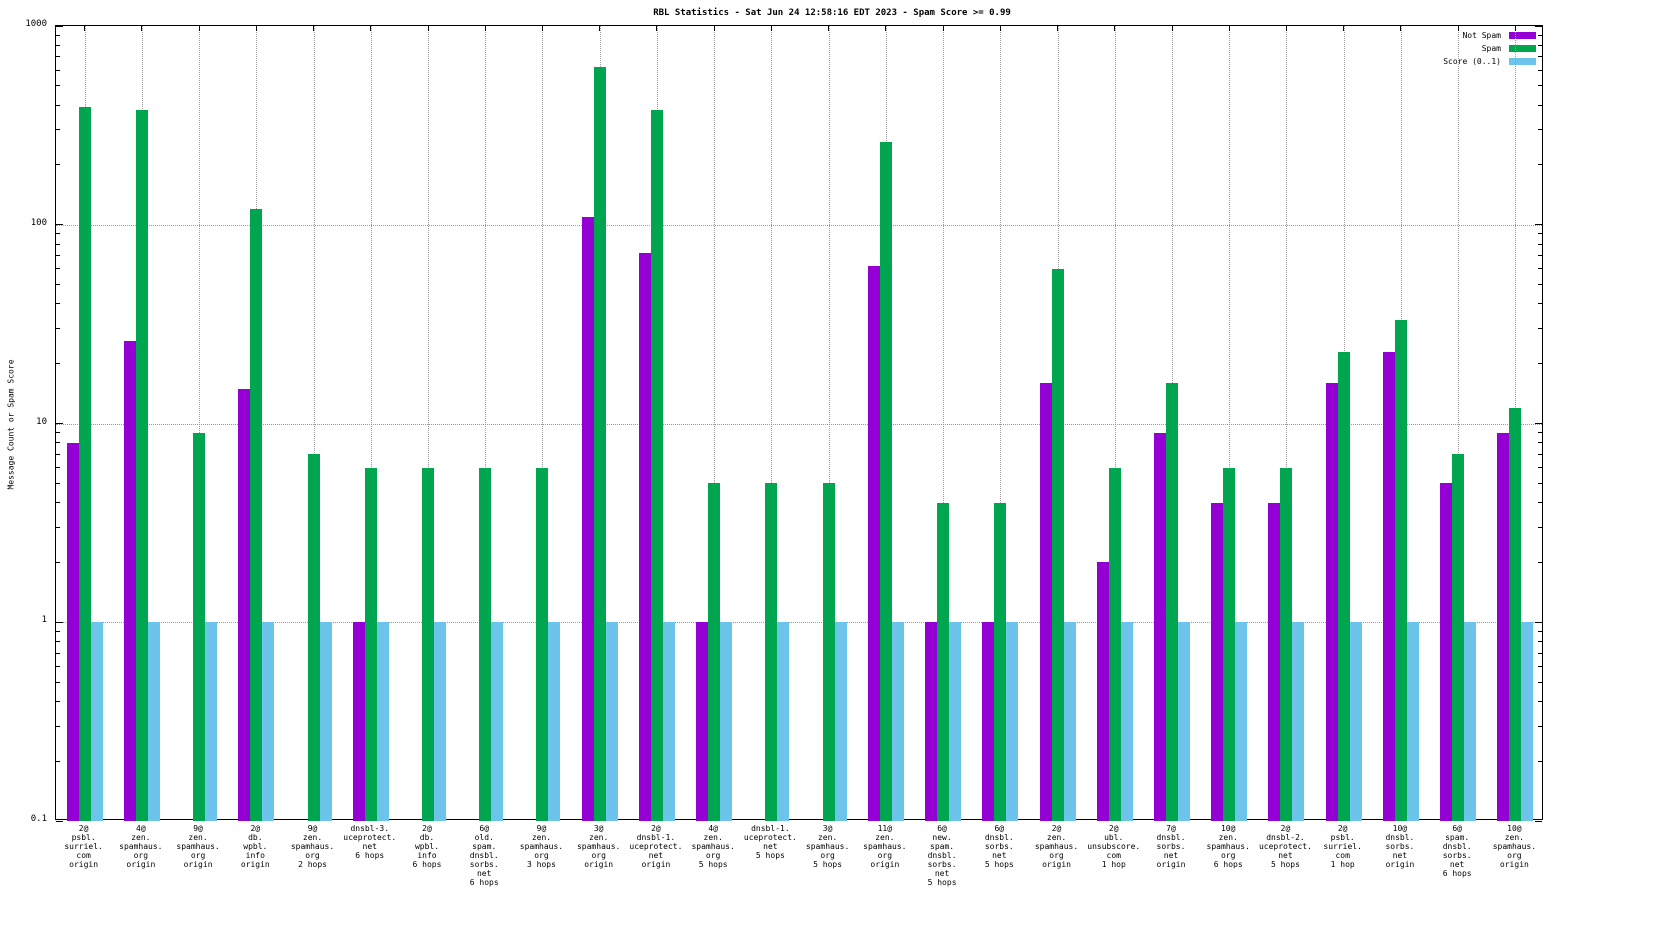  Describe the element at coordinates (1481, 35) in the screenshot. I see `legend-label: Not Spam` at that location.